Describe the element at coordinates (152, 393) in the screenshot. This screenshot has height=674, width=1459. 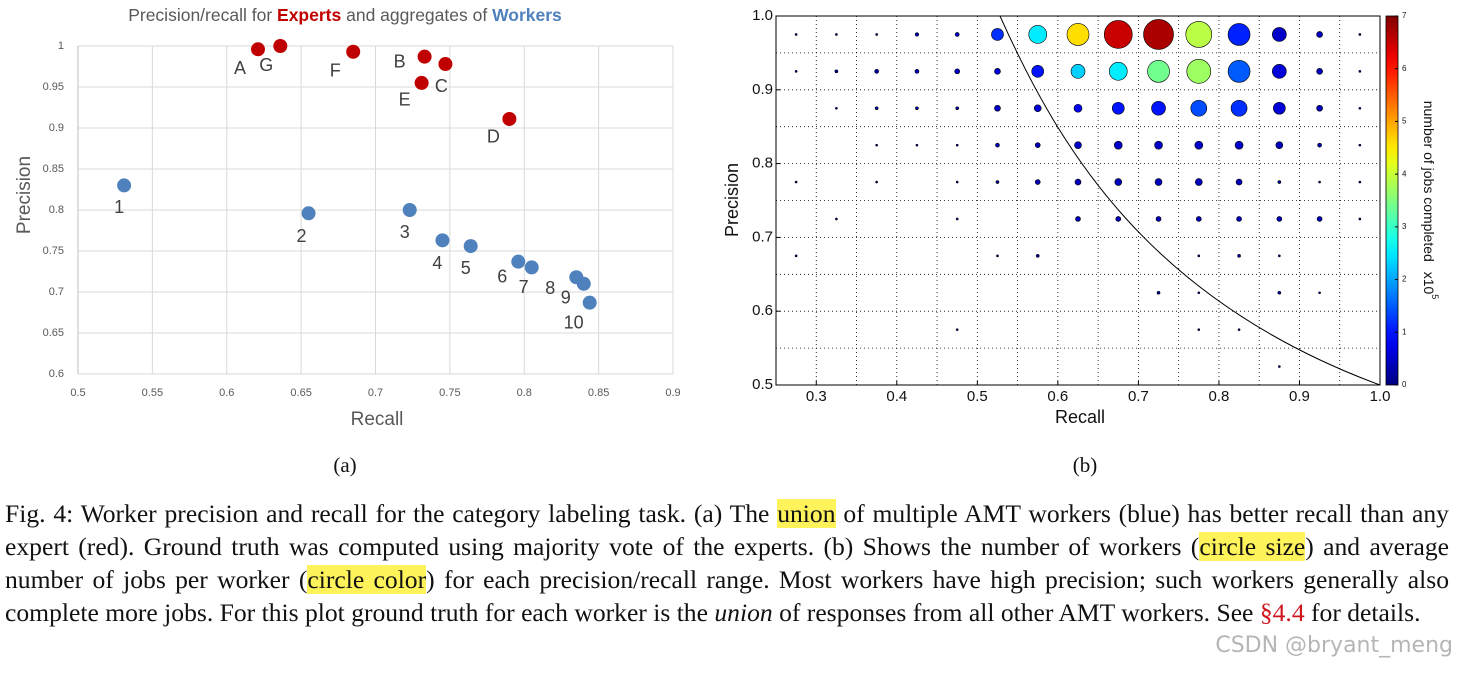
I see `x-tick-label: 0.55` at that location.